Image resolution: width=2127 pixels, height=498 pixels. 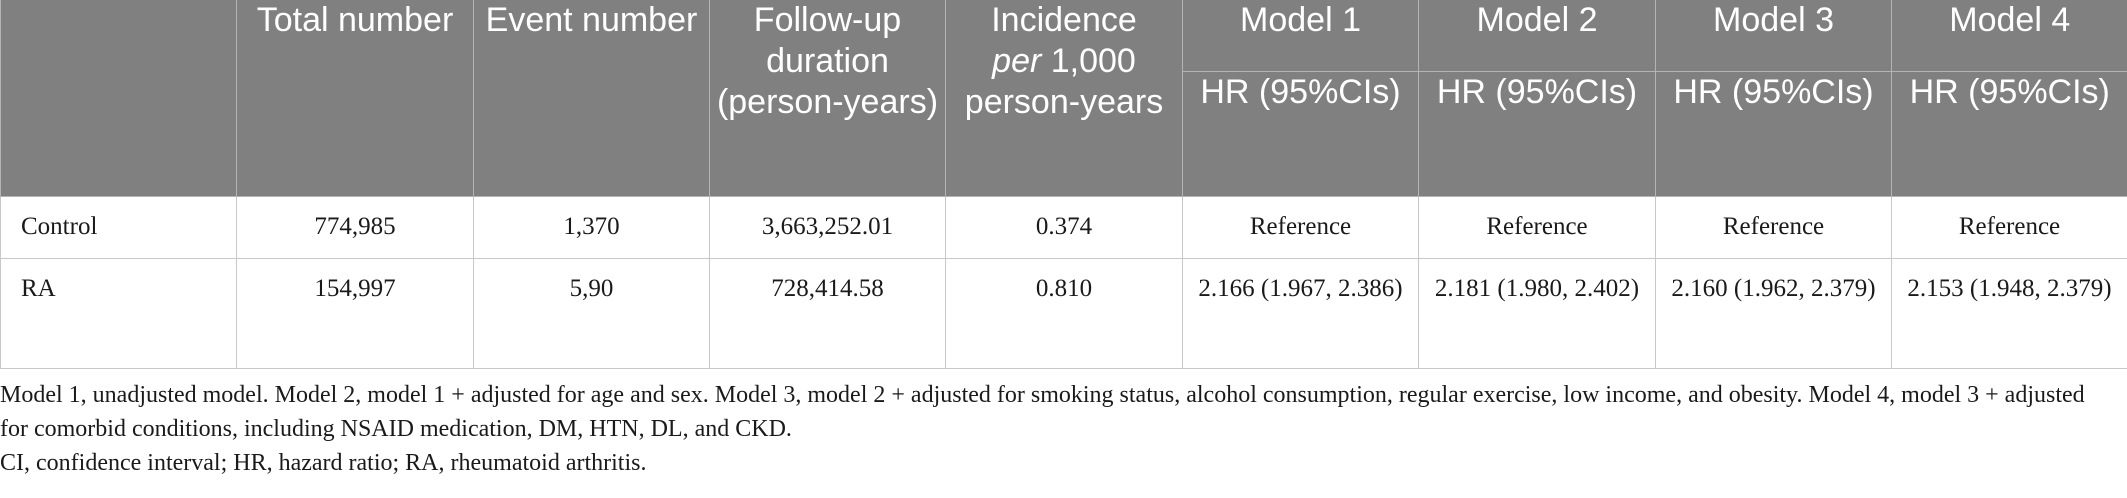 I want to click on cell-model-4: Reference, so click(x=2009, y=227).